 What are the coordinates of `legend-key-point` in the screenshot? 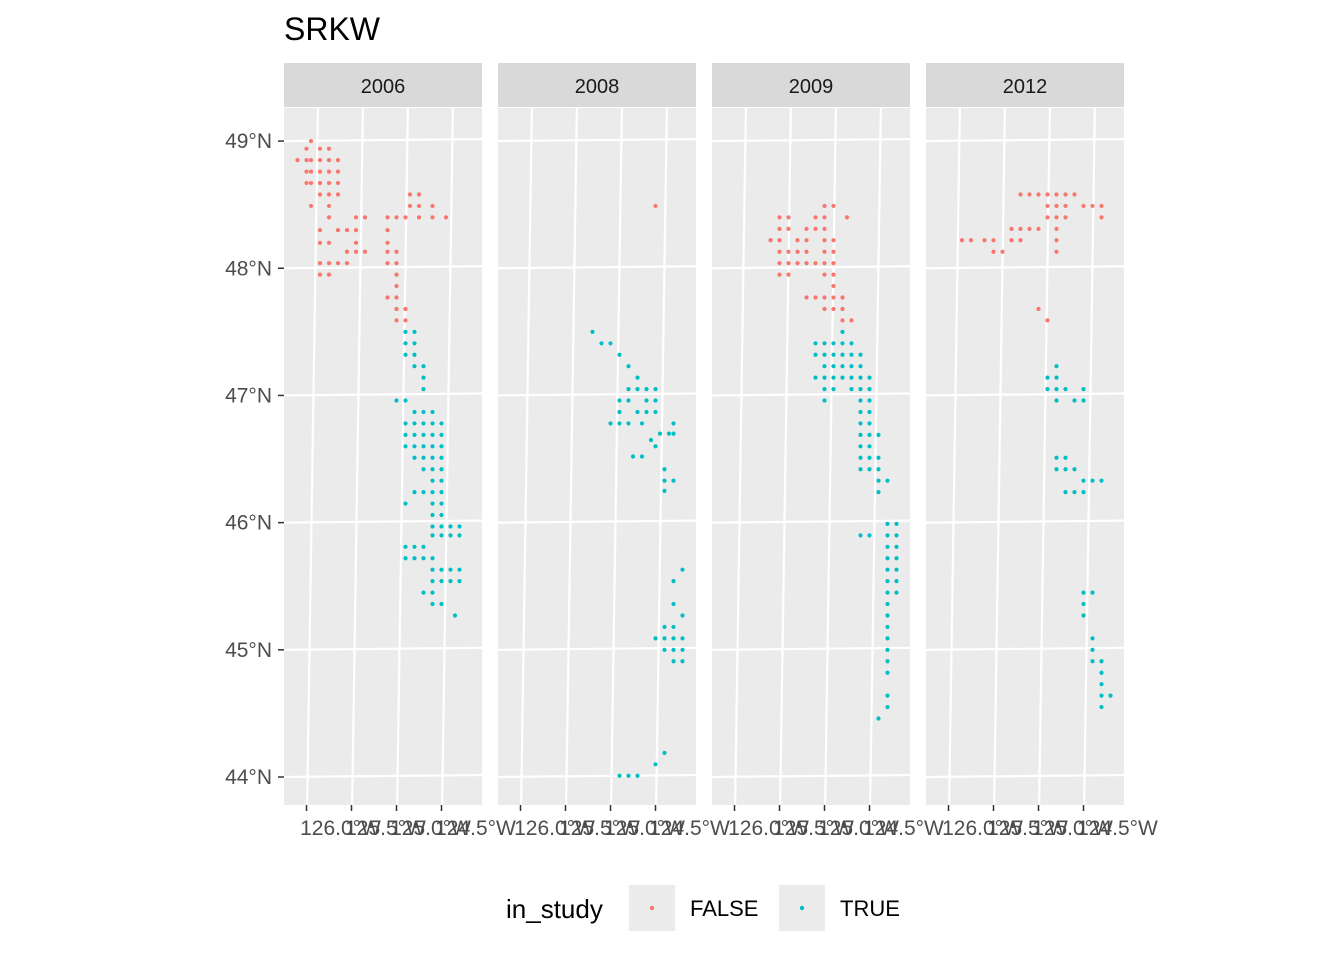 It's located at (802, 908).